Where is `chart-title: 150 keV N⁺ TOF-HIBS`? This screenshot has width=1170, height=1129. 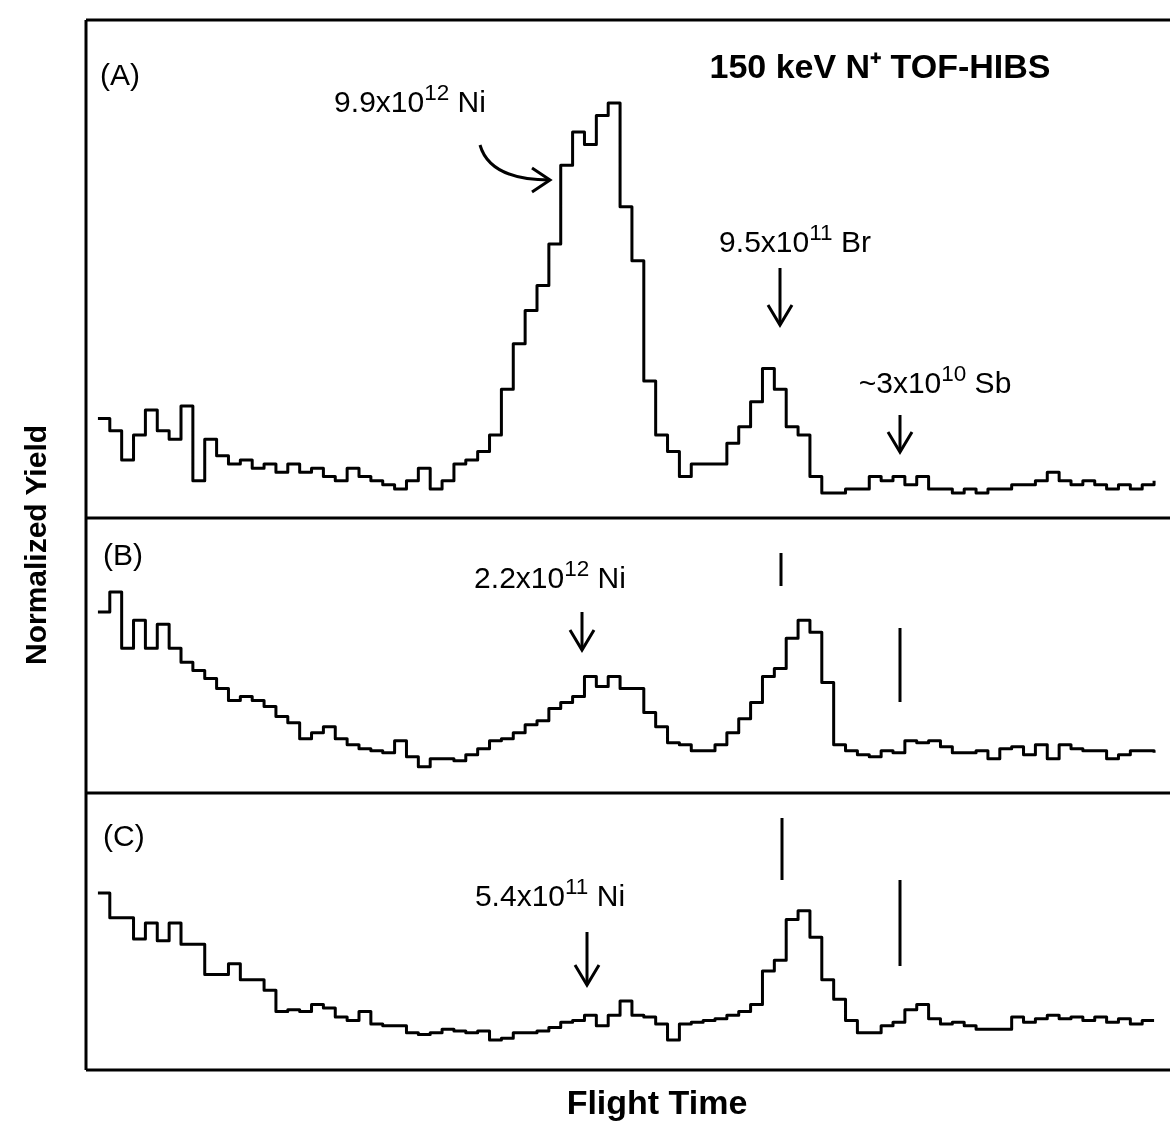 chart-title: 150 keV N⁺ TOF-HIBS is located at coordinates (880, 66).